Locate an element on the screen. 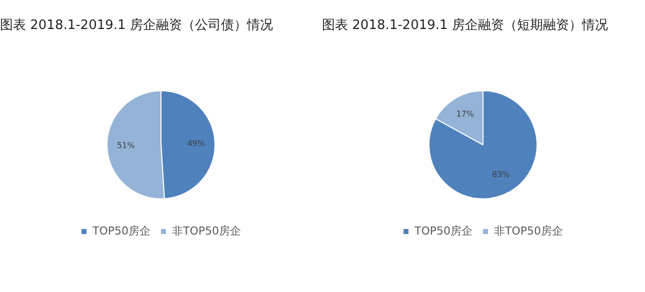  data-label: 49% is located at coordinates (196, 143).